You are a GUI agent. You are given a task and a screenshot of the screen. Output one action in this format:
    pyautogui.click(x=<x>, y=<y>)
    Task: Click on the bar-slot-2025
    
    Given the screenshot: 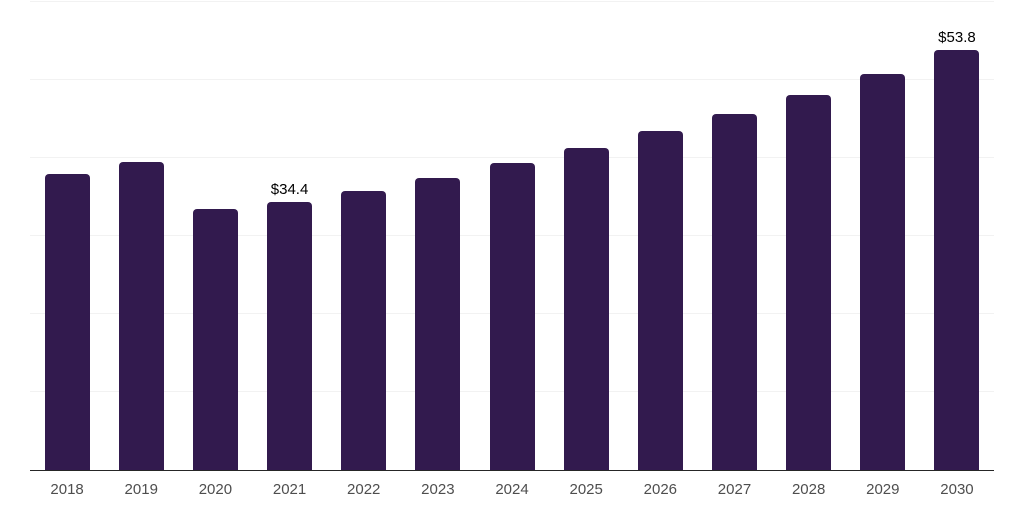 What is the action you would take?
    pyautogui.click(x=586, y=236)
    